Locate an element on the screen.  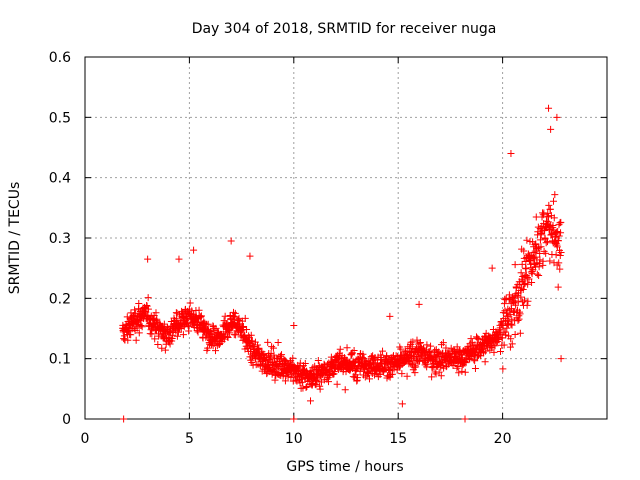
x-tick-label: 0 is located at coordinates (85, 439).